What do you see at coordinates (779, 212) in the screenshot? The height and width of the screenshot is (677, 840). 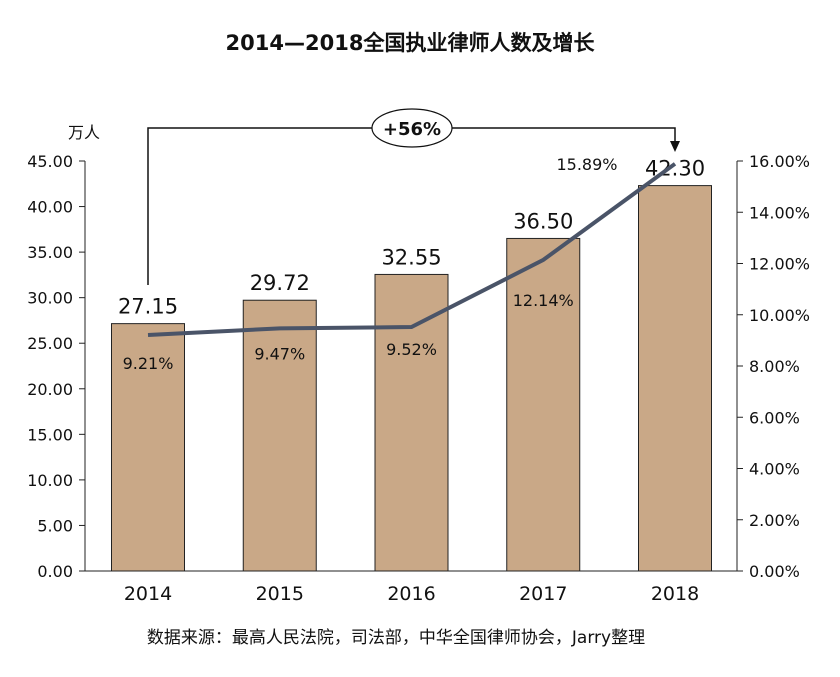 I see `right-tick-label: 14.00%` at bounding box center [779, 212].